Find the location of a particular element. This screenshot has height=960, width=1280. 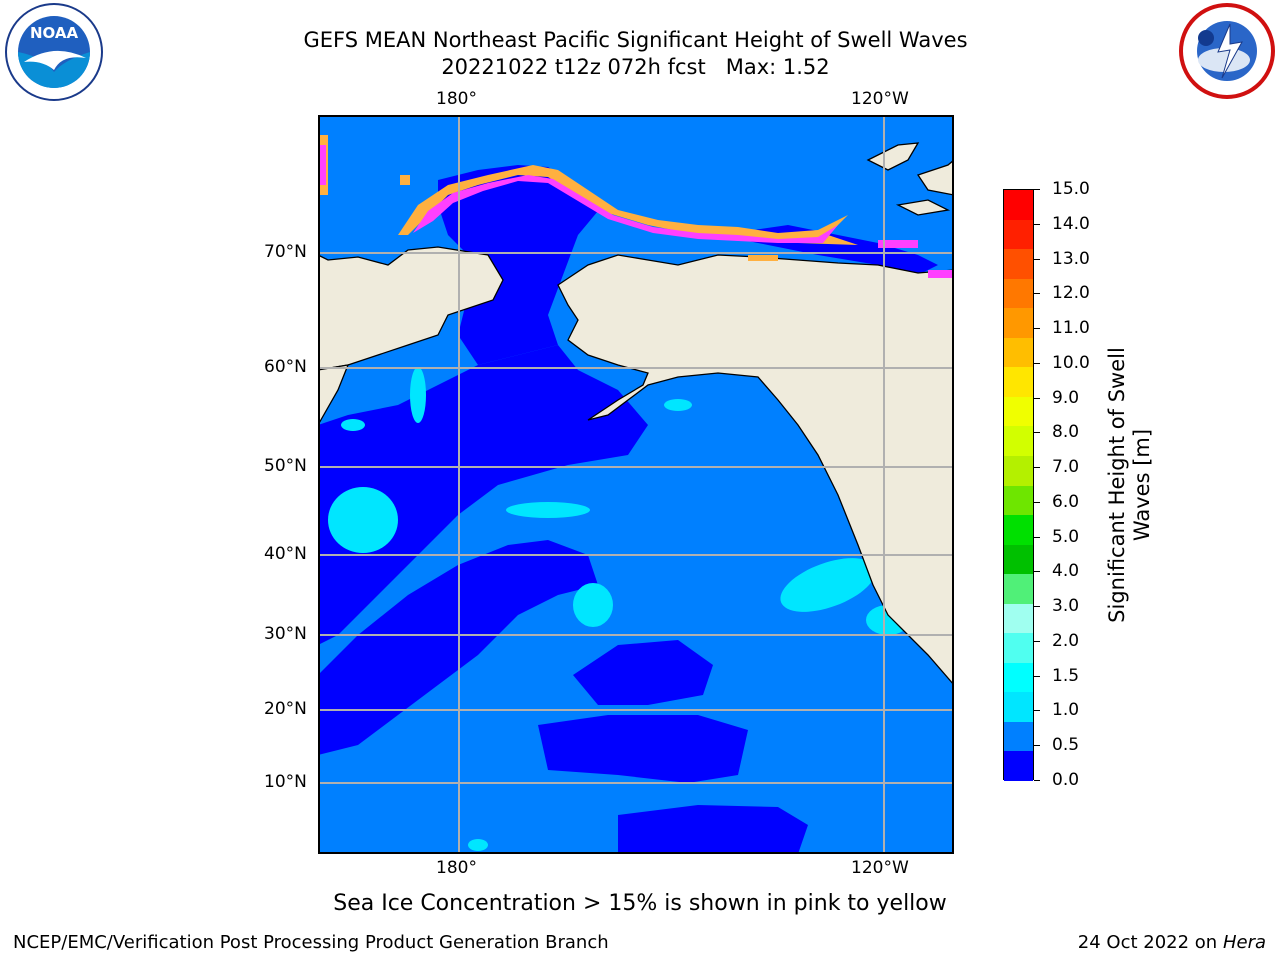

colorbar-tick-label: 4.0 is located at coordinates (1066, 571).